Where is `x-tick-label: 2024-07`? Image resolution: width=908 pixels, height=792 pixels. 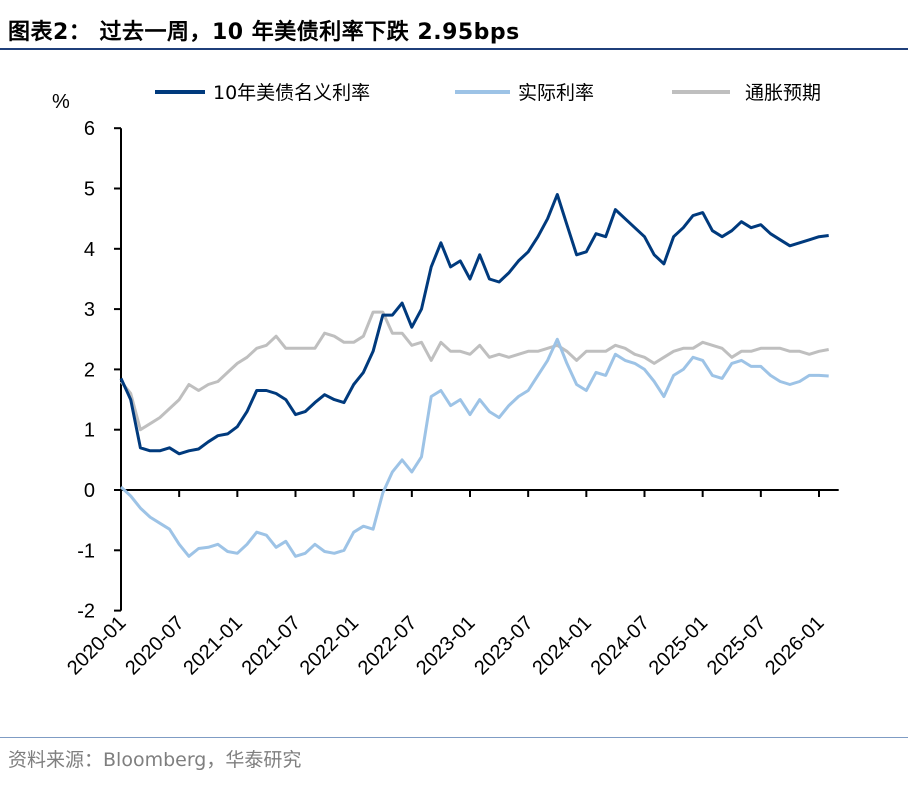 x-tick-label: 2024-07 is located at coordinates (620, 645).